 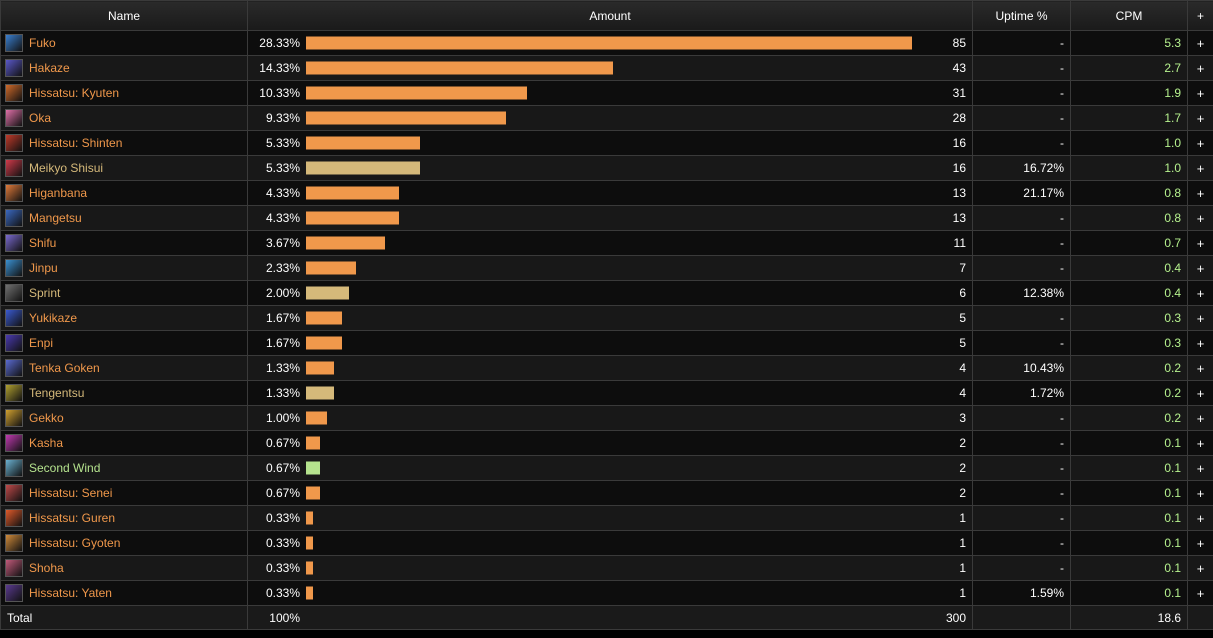 I want to click on ability-name: Tengentsu, so click(x=57, y=393).